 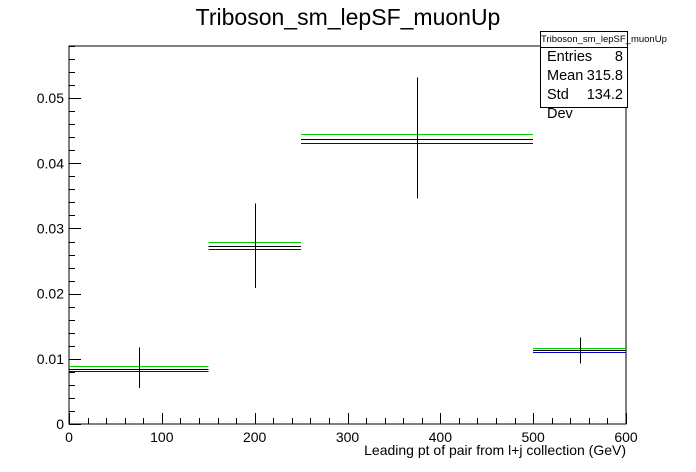 I want to click on y-tick-label: 0.03, so click(x=50, y=228).